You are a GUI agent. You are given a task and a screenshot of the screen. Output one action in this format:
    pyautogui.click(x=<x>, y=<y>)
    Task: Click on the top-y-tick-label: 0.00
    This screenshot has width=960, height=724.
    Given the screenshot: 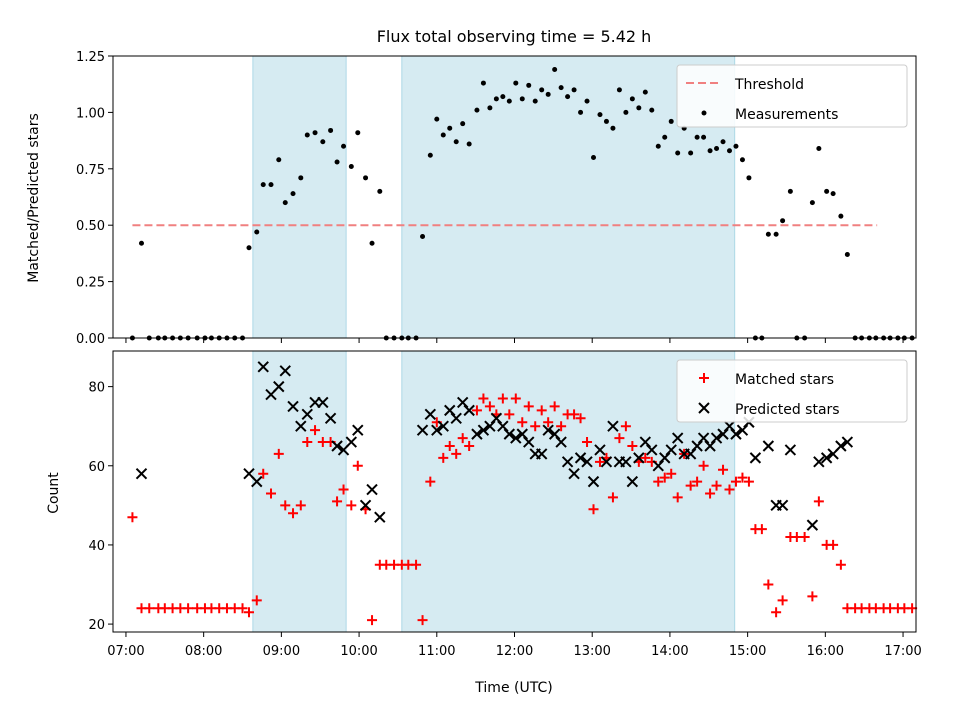 What is the action you would take?
    pyautogui.click(x=90, y=339)
    